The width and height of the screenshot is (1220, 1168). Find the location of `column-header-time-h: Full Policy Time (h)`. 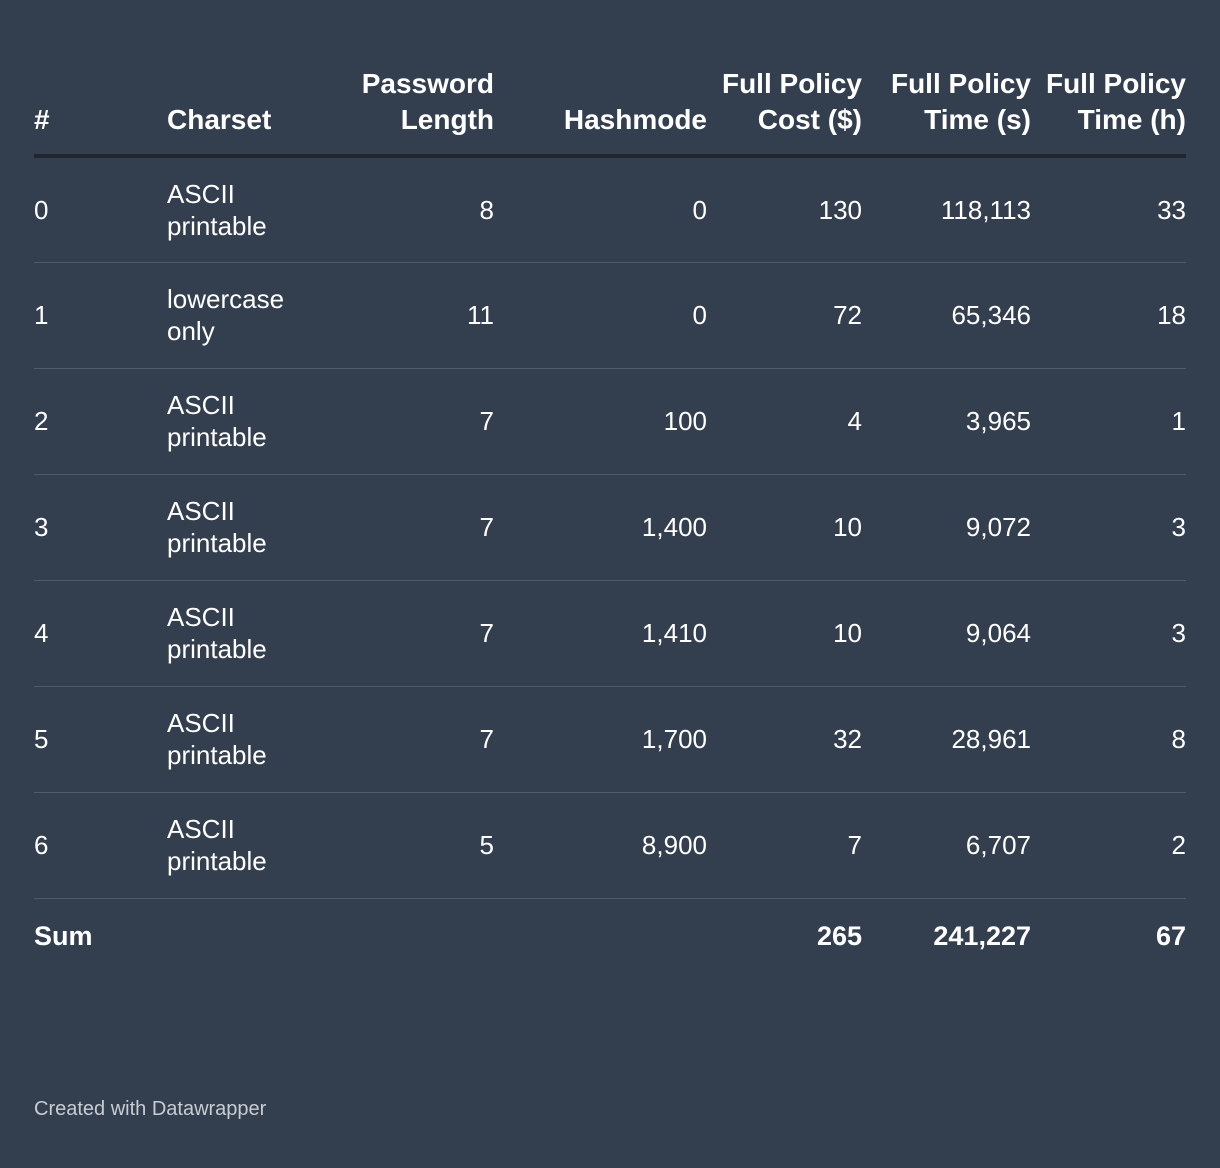

column-header-time-h: Full Policy Time (h) is located at coordinates (1108, 112).